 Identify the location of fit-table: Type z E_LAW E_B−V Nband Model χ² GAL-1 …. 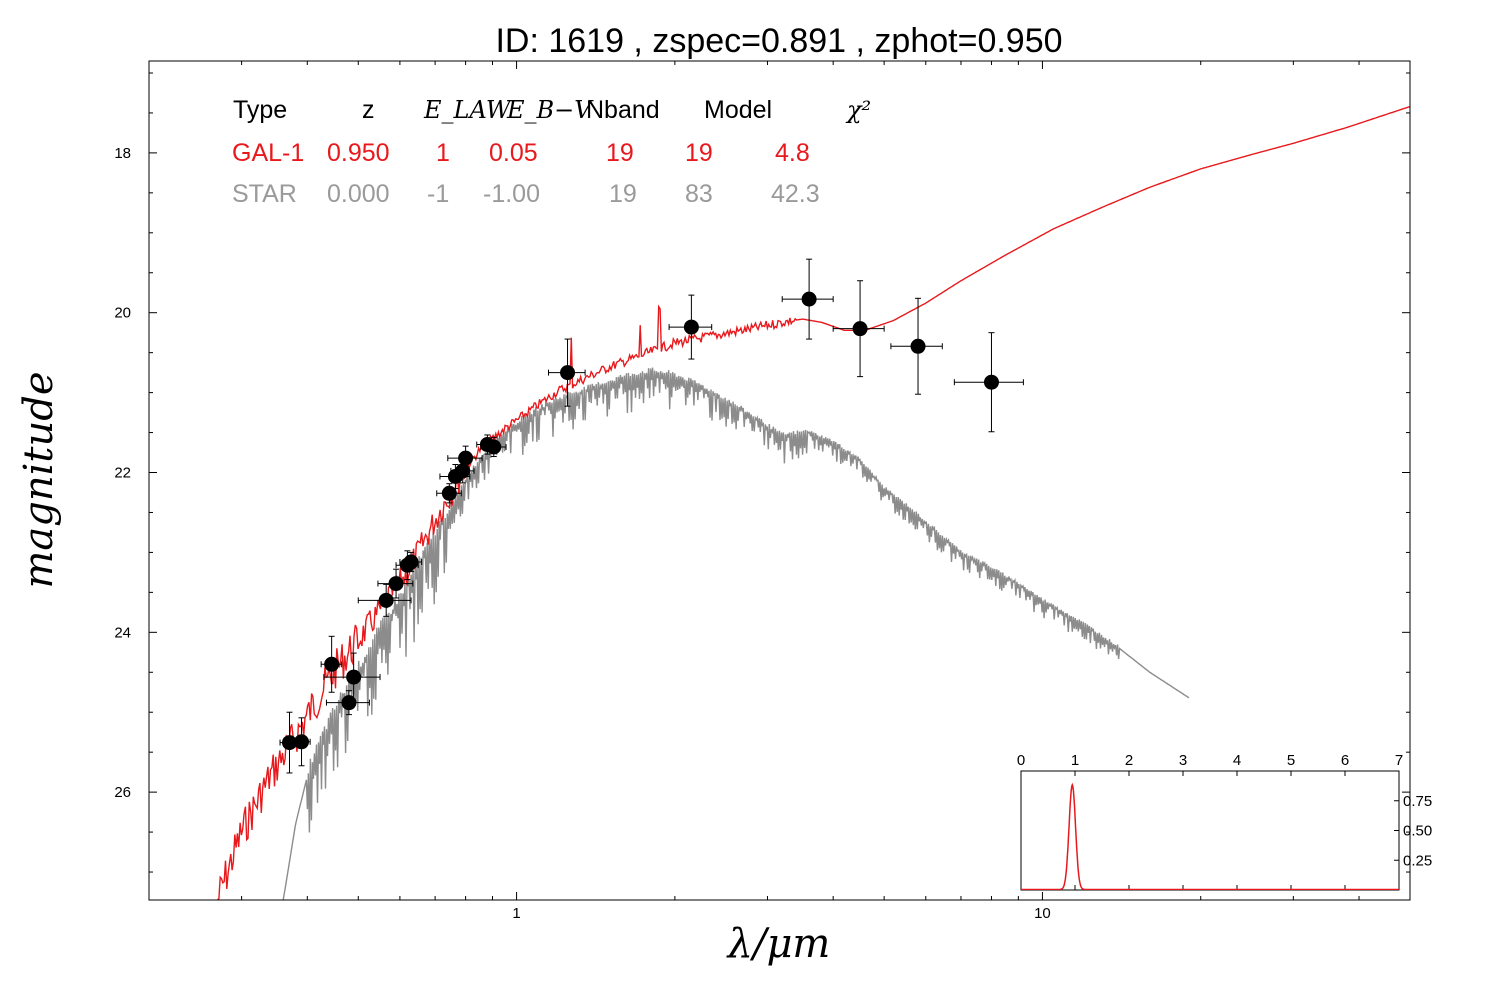
(551, 152).